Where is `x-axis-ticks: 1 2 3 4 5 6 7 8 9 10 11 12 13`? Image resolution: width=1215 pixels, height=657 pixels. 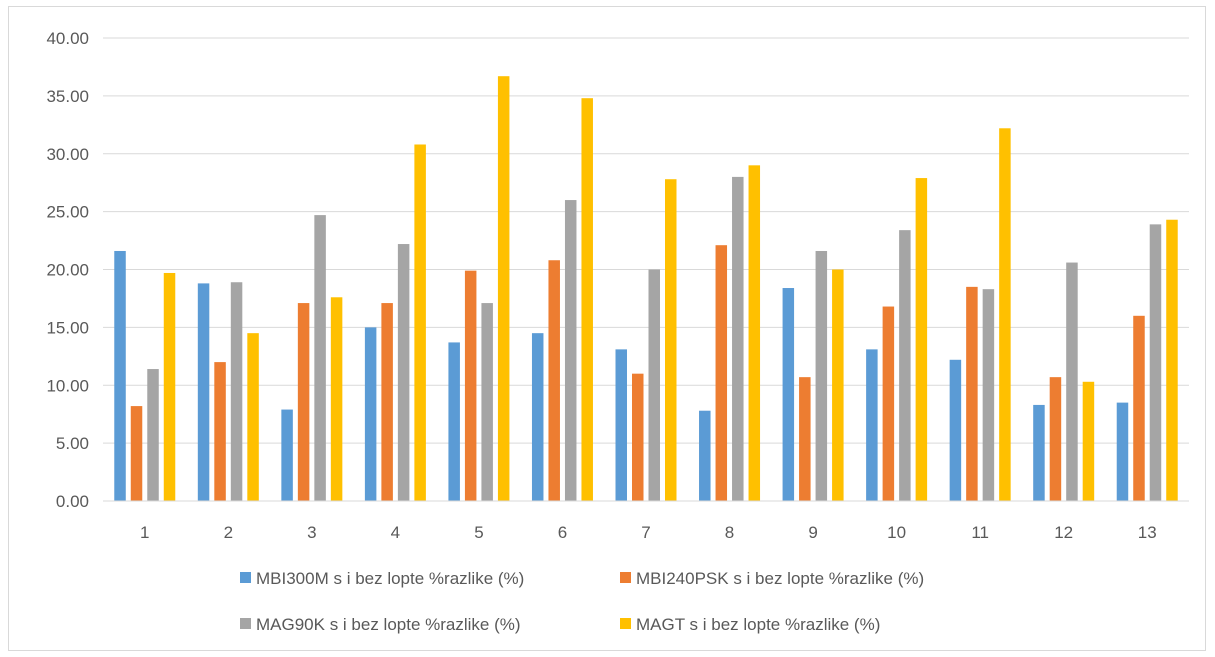
x-axis-ticks: 1 2 3 4 5 6 7 8 9 10 11 12 13 is located at coordinates (648, 532).